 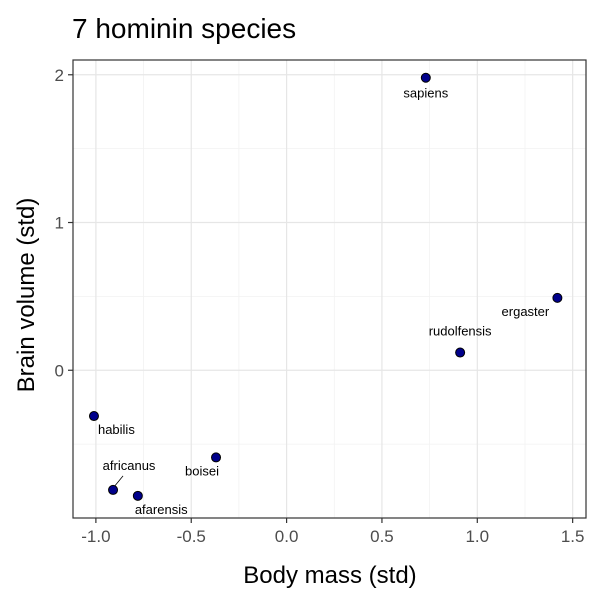 What do you see at coordinates (26, 295) in the screenshot?
I see `y-axis-title: Brain volume (std)` at bounding box center [26, 295].